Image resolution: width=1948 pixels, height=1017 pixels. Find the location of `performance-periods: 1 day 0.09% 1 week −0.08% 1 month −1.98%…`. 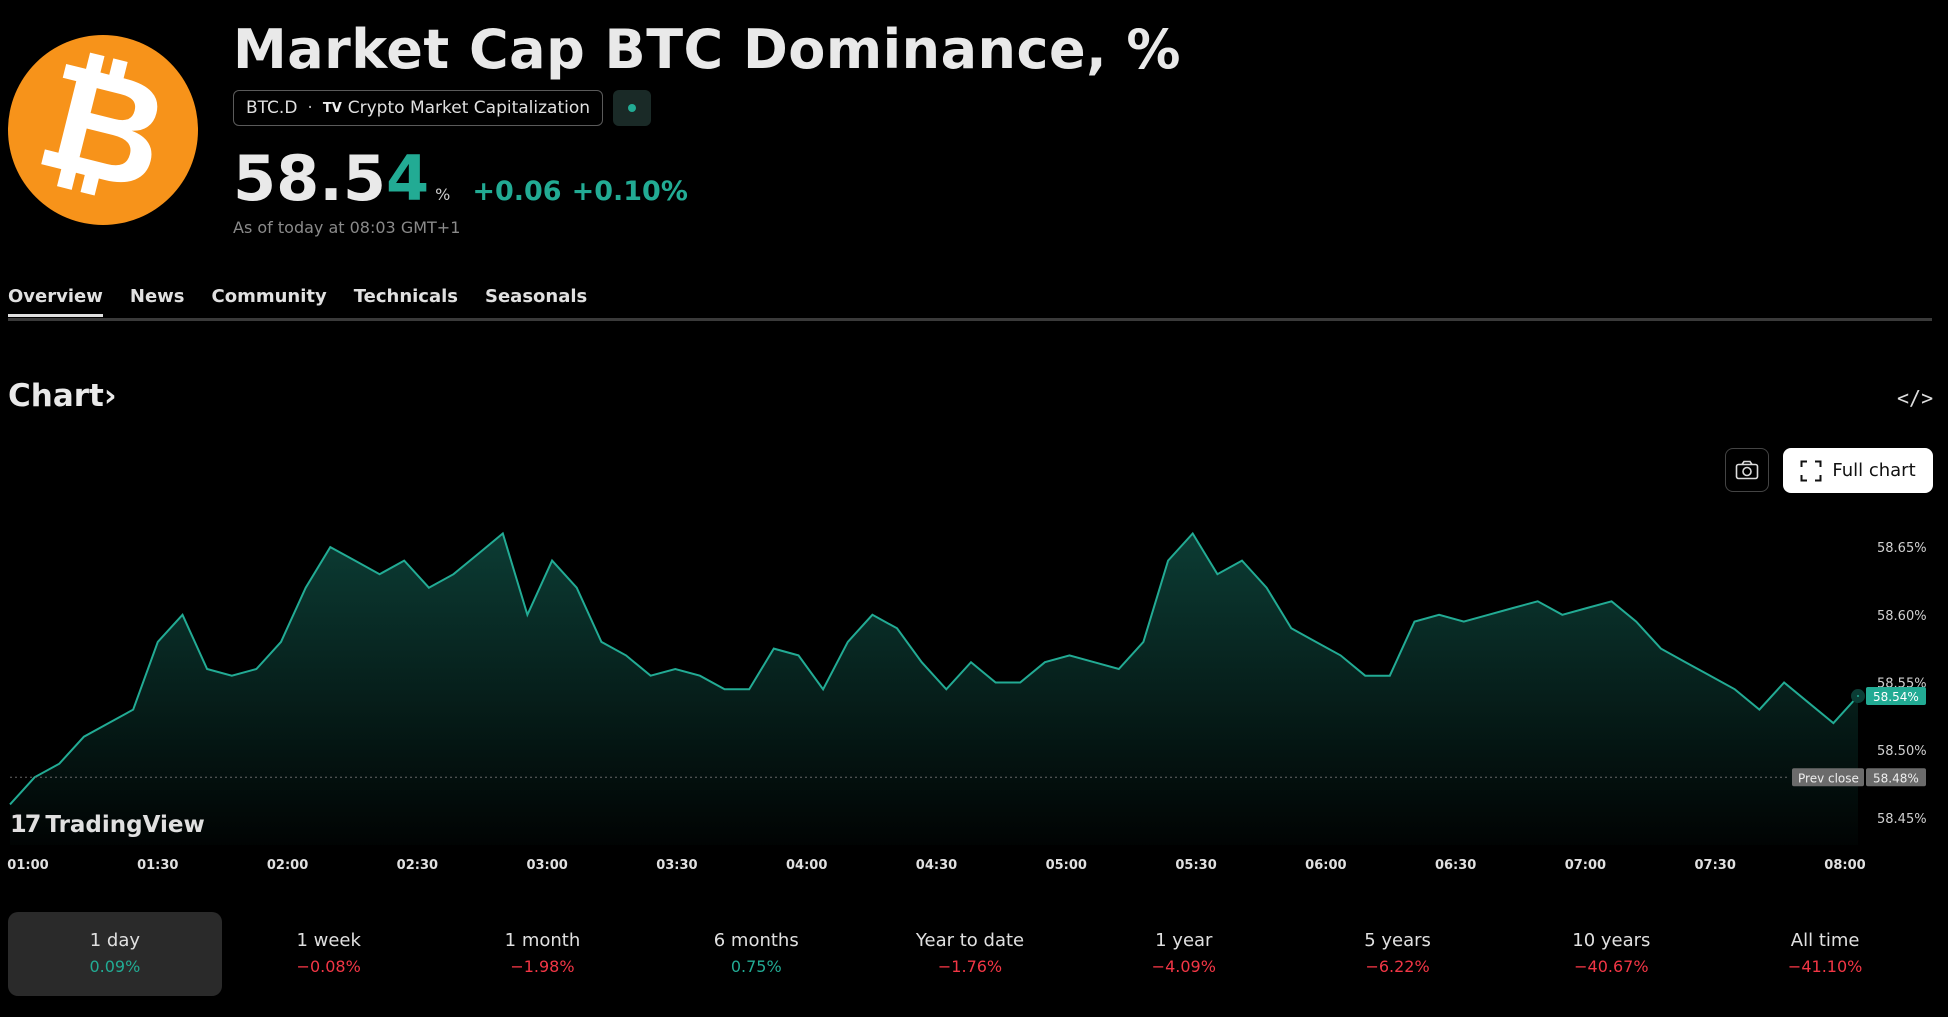

performance-periods: 1 day 0.09% 1 week −0.08% 1 month −1.98%… is located at coordinates (970, 954).